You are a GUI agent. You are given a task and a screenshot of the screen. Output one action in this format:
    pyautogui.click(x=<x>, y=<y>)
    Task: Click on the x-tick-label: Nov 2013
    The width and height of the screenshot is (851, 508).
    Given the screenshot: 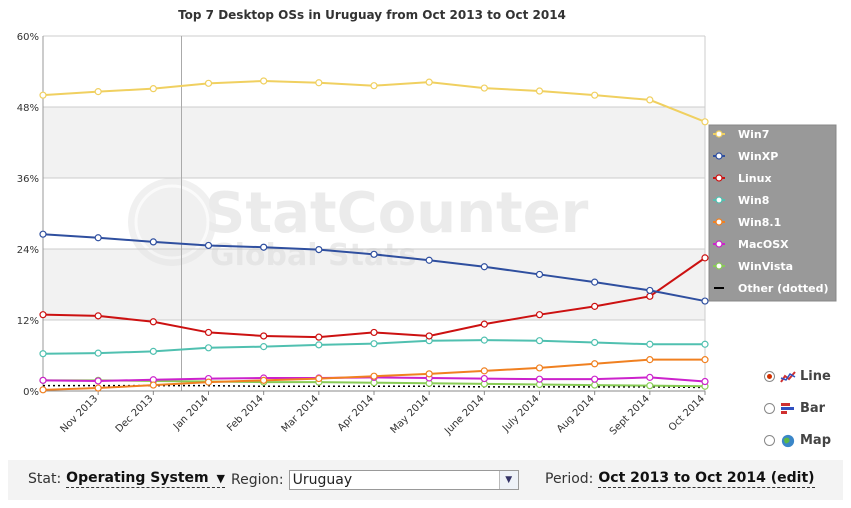 What is the action you would take?
    pyautogui.click(x=79, y=414)
    